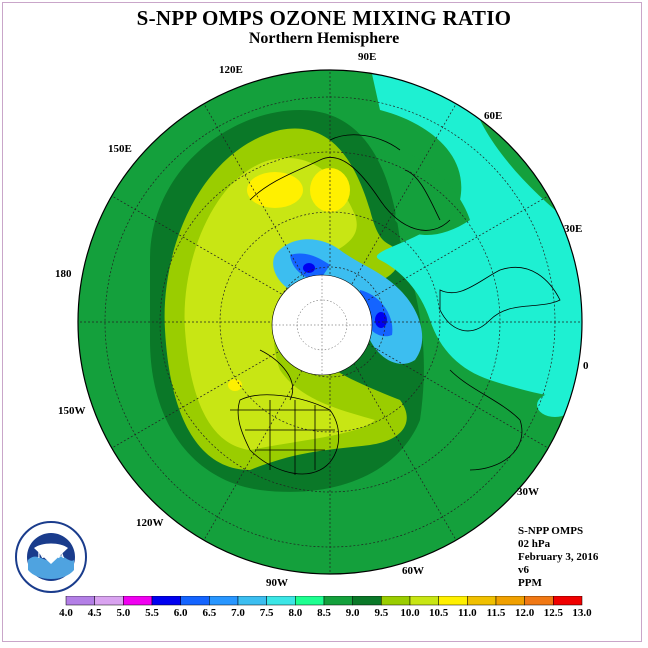 Image resolution: width=648 pixels, height=648 pixels. Describe the element at coordinates (150, 523) in the screenshot. I see `lon-label-120w: 120W` at that location.